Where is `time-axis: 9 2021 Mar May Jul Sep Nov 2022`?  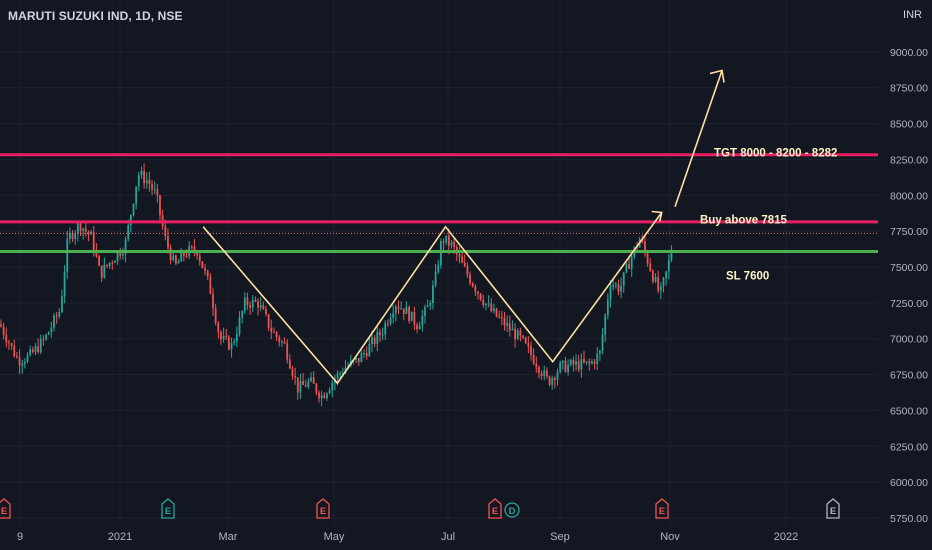 time-axis: 9 2021 Mar May Jul Sep Nov 2022 is located at coordinates (407, 537).